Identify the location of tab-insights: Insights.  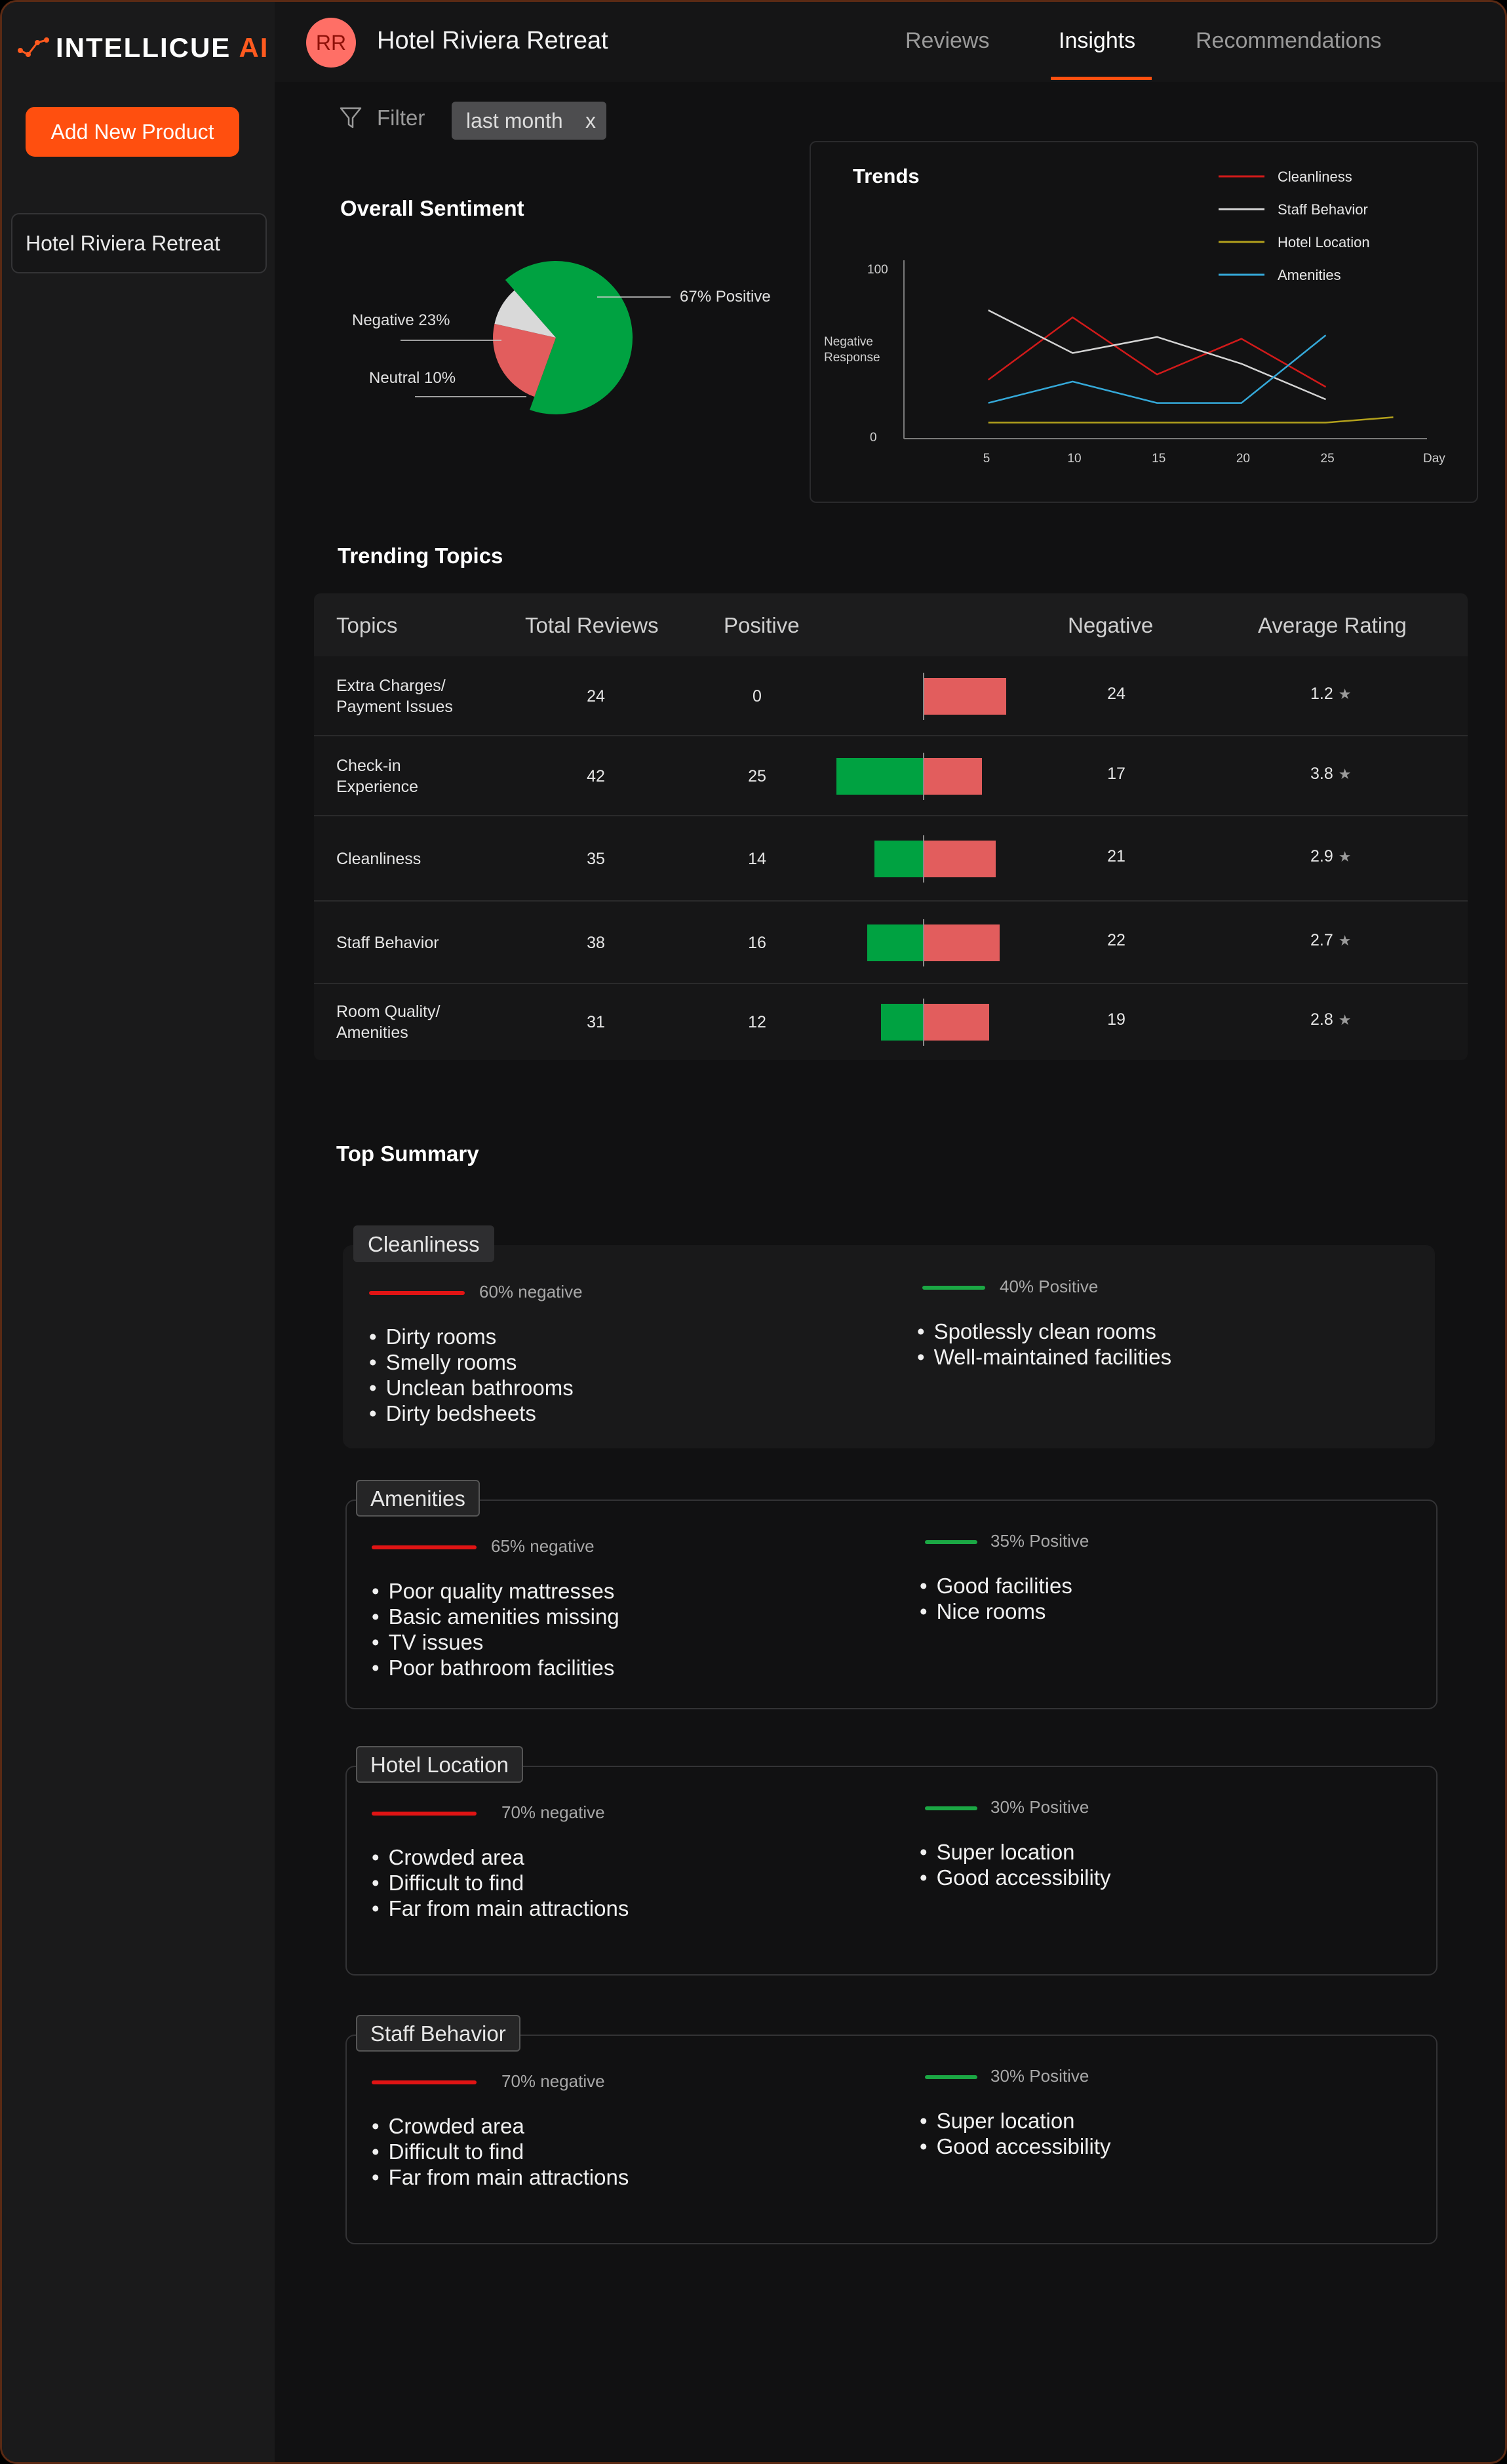
(1097, 40).